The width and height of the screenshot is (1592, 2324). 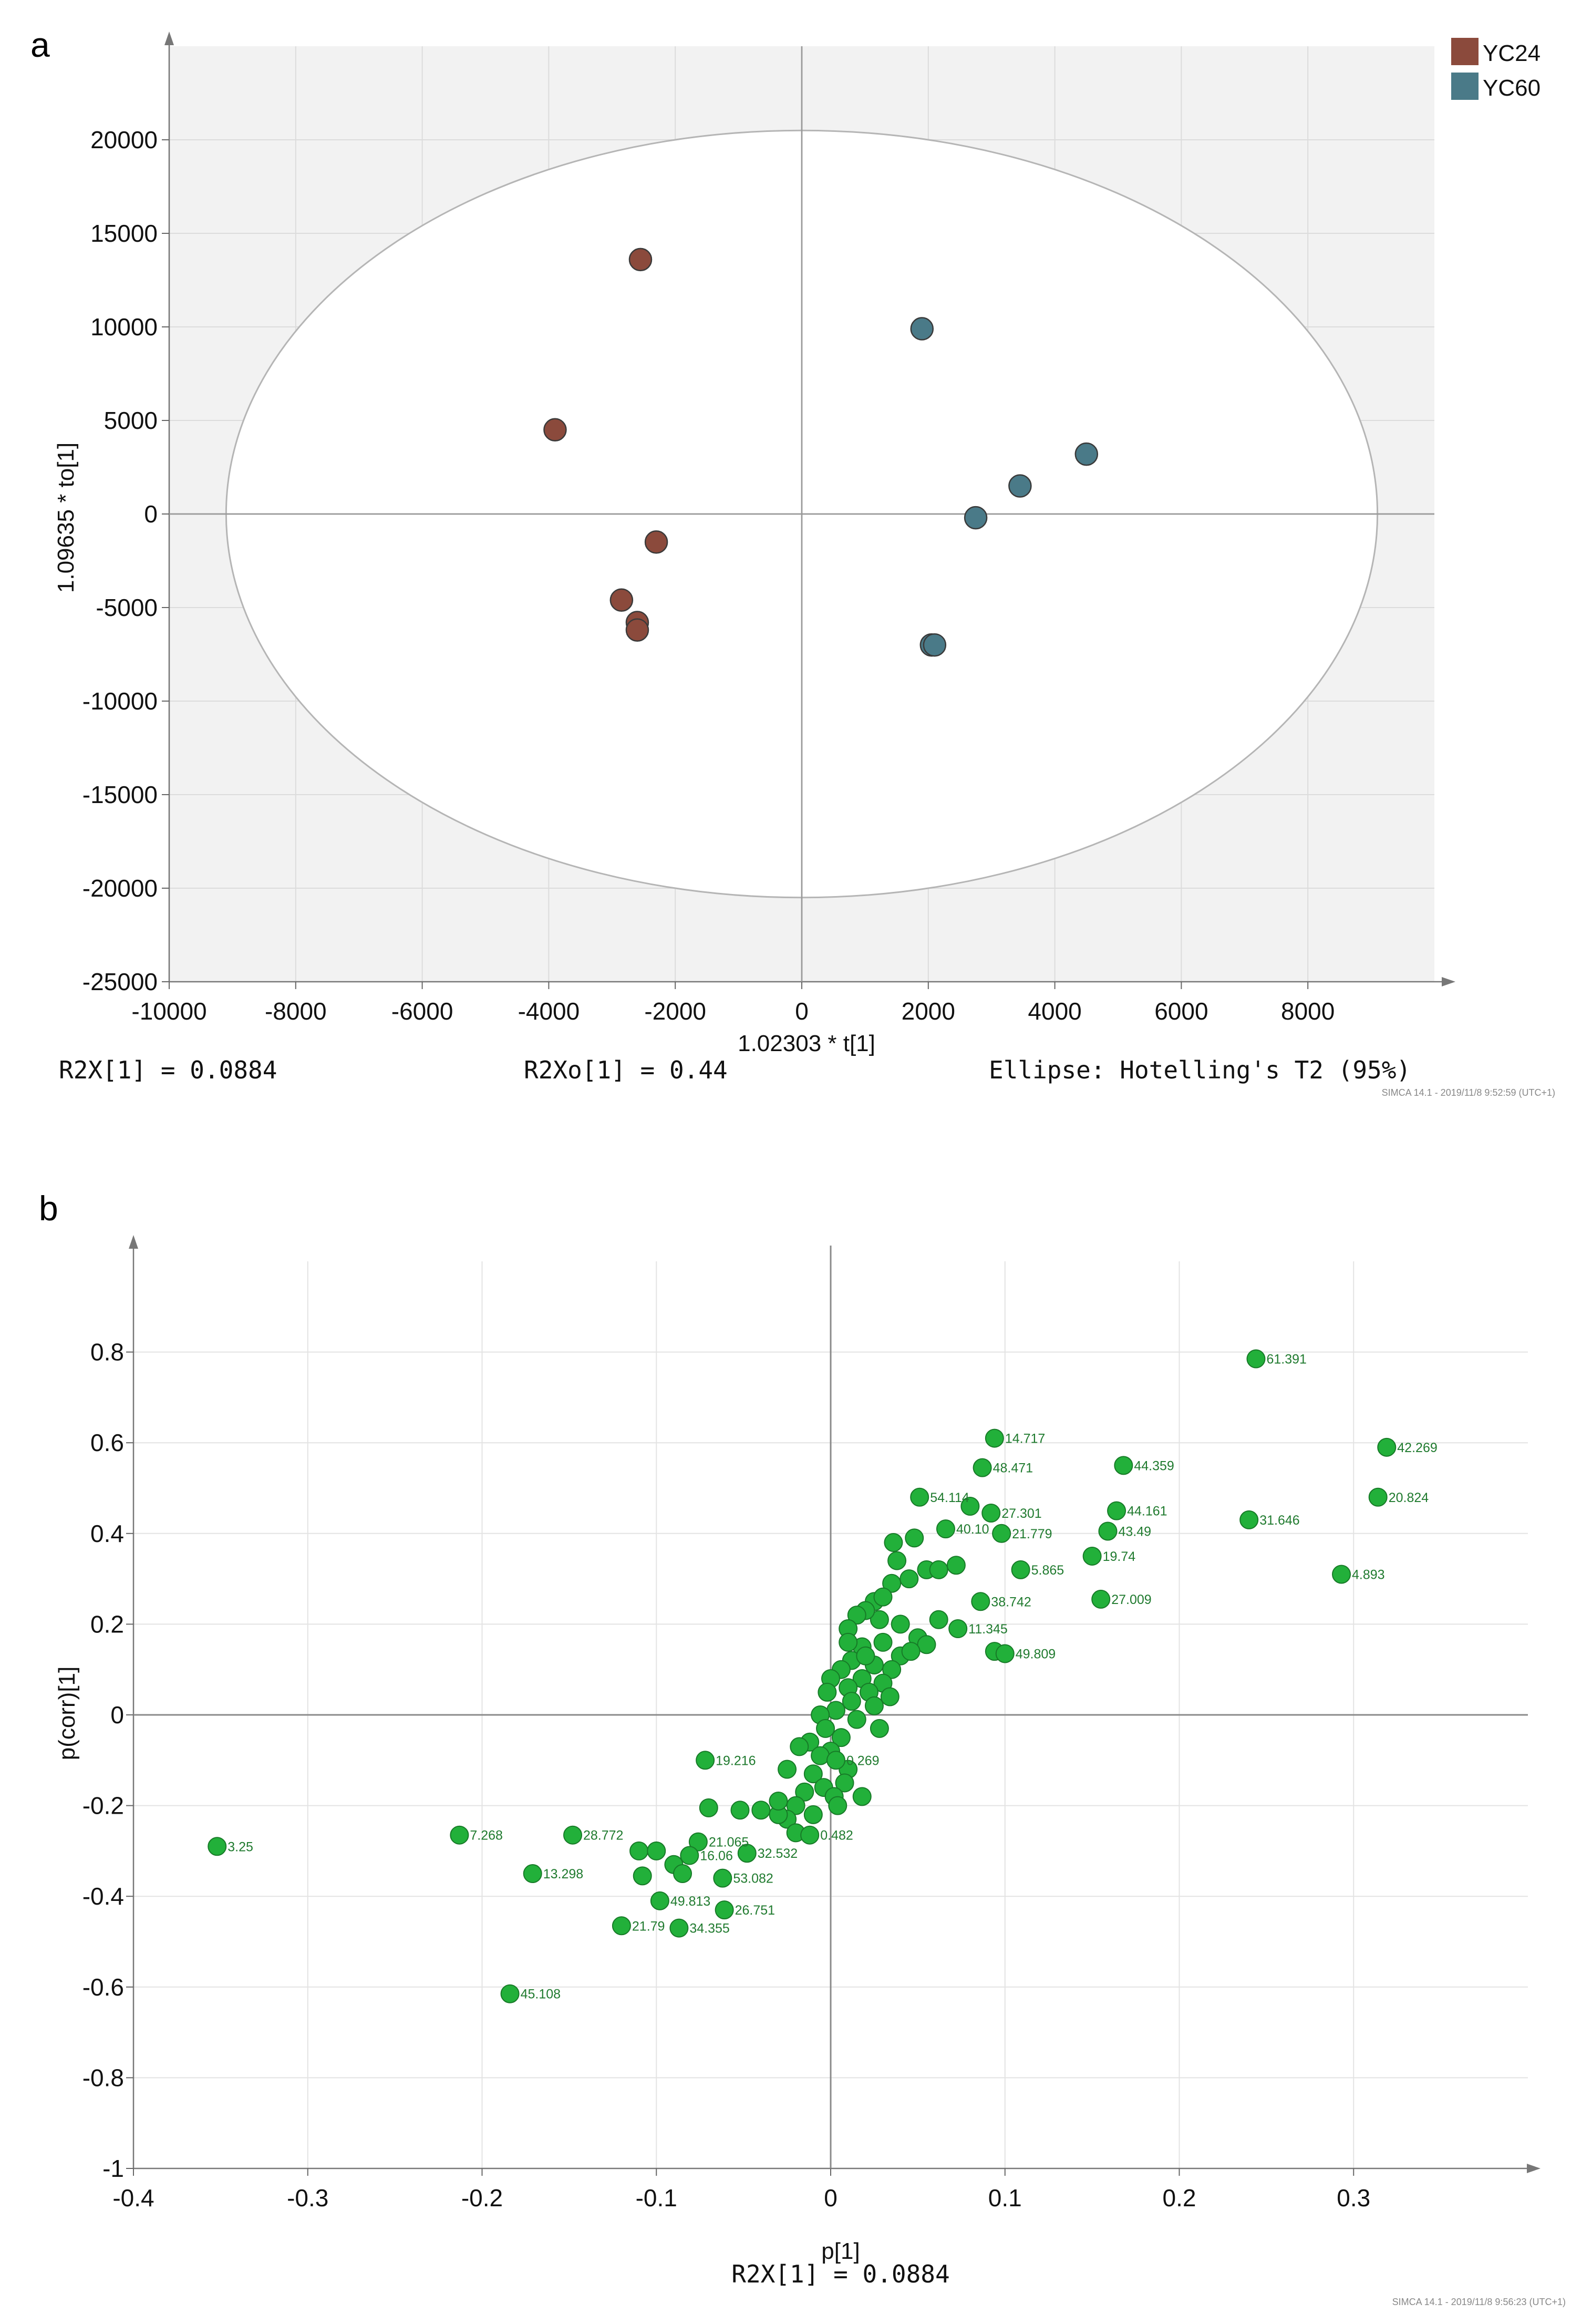 What do you see at coordinates (831, 2198) in the screenshot?
I see `panel-b-x-tick-label: 0` at bounding box center [831, 2198].